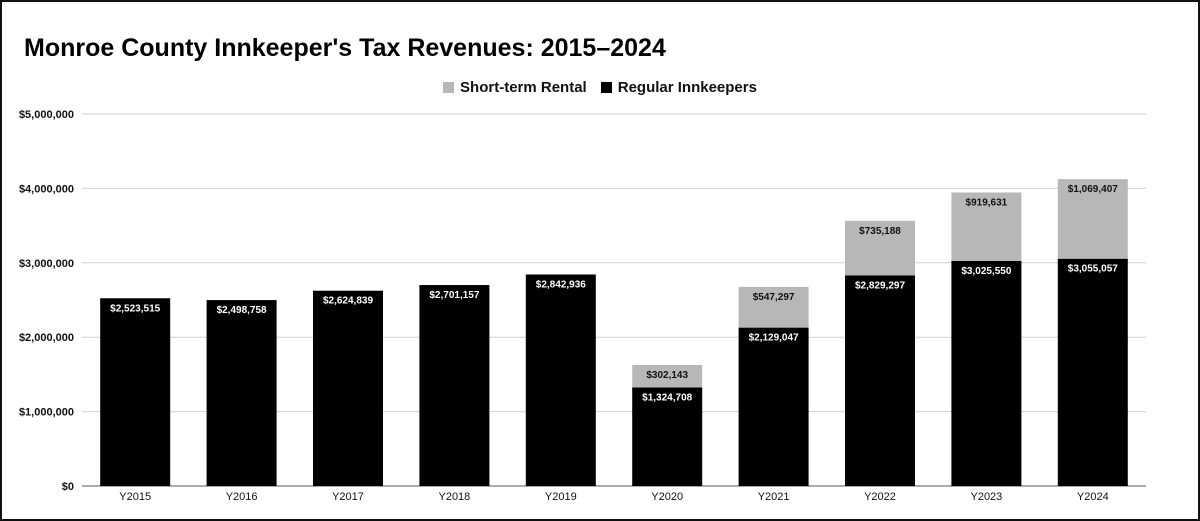  What do you see at coordinates (454, 497) in the screenshot?
I see `x-tick-label-y2018: Y2018` at bounding box center [454, 497].